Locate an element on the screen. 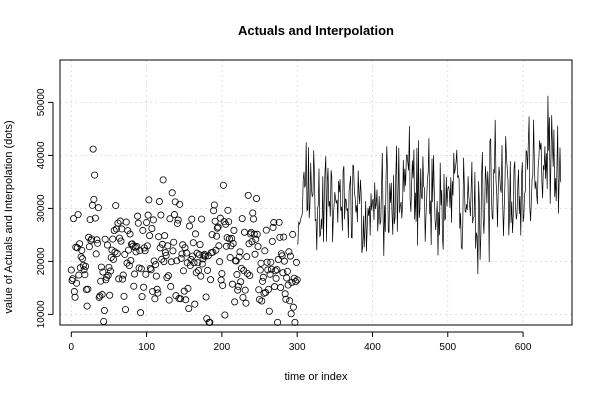 This screenshot has width=600, height=400. y-axis: 10000 20000 30000 40000 50000 is located at coordinates (45, 208).